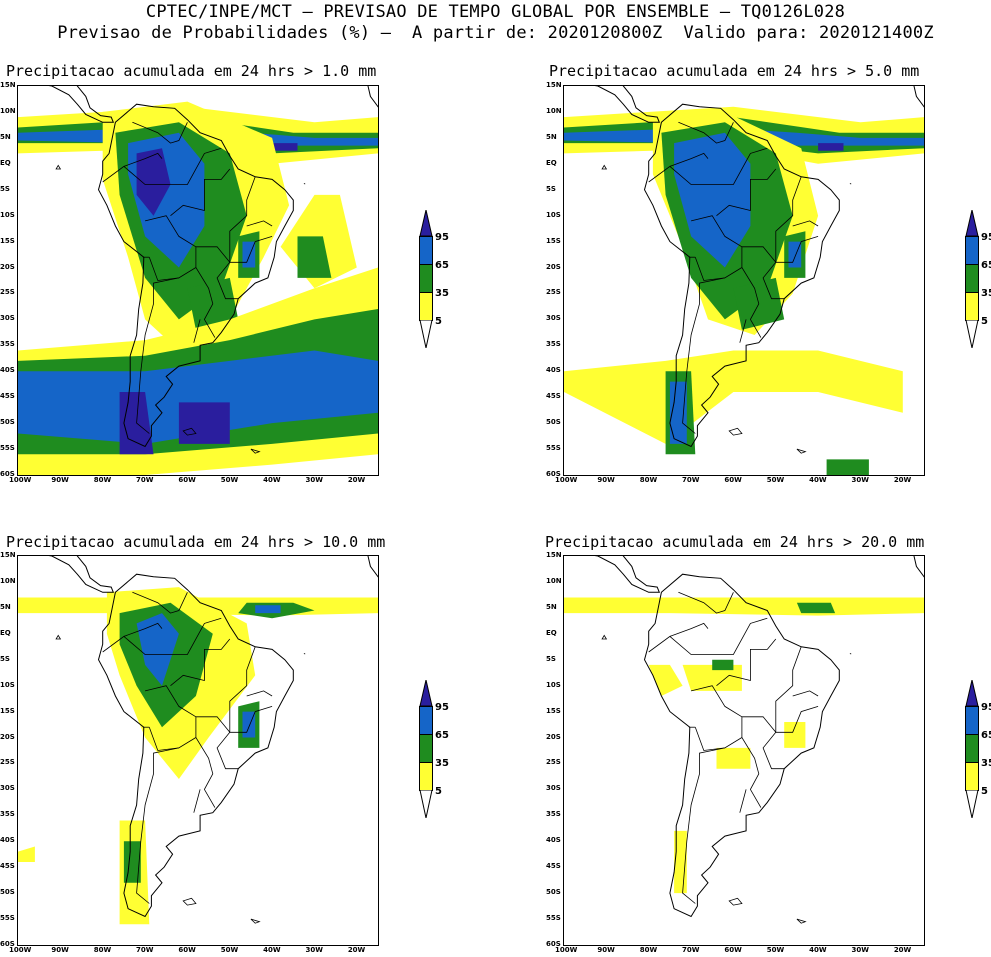 This screenshot has height=957, width=991. I want to click on lat-tick-label: 35S, so click(553, 814).